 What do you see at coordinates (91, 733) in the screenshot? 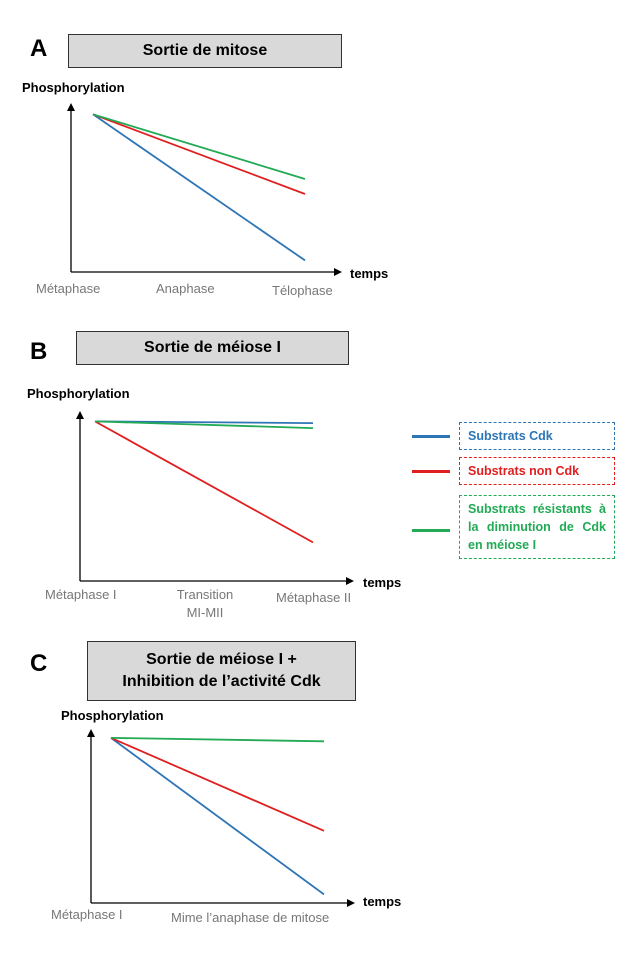
I see `panel-c-y-arrow` at bounding box center [91, 733].